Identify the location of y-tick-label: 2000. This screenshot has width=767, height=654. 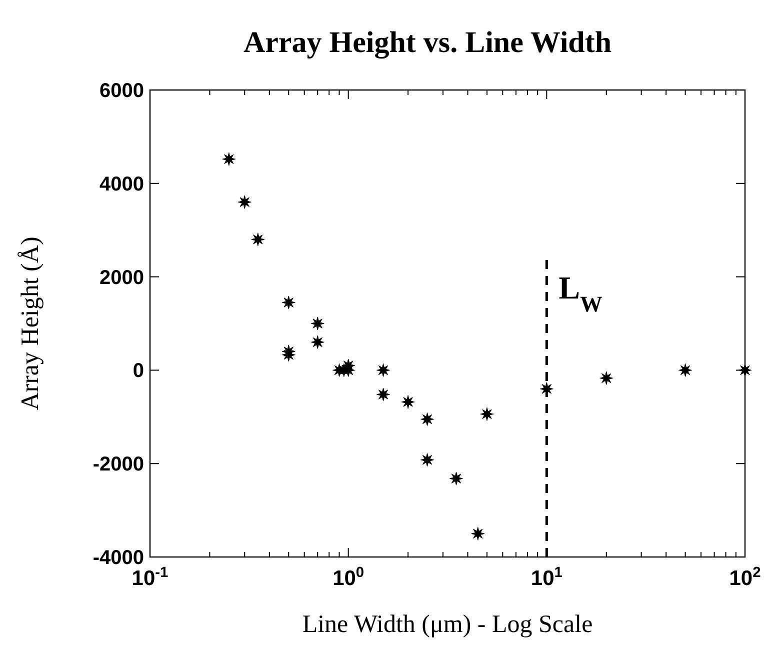
(122, 277).